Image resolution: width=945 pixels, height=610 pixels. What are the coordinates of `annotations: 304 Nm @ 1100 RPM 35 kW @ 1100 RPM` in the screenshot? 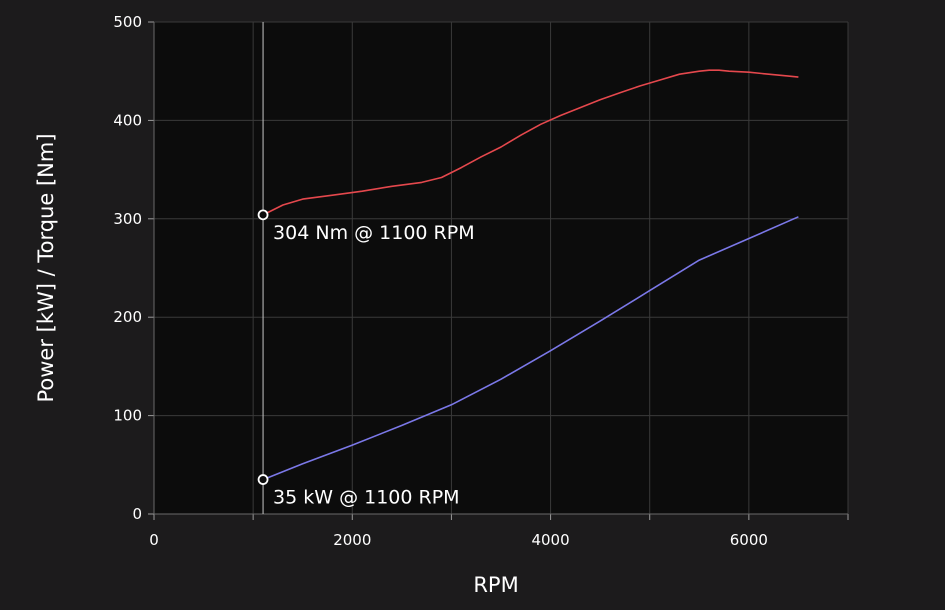 It's located at (366, 359).